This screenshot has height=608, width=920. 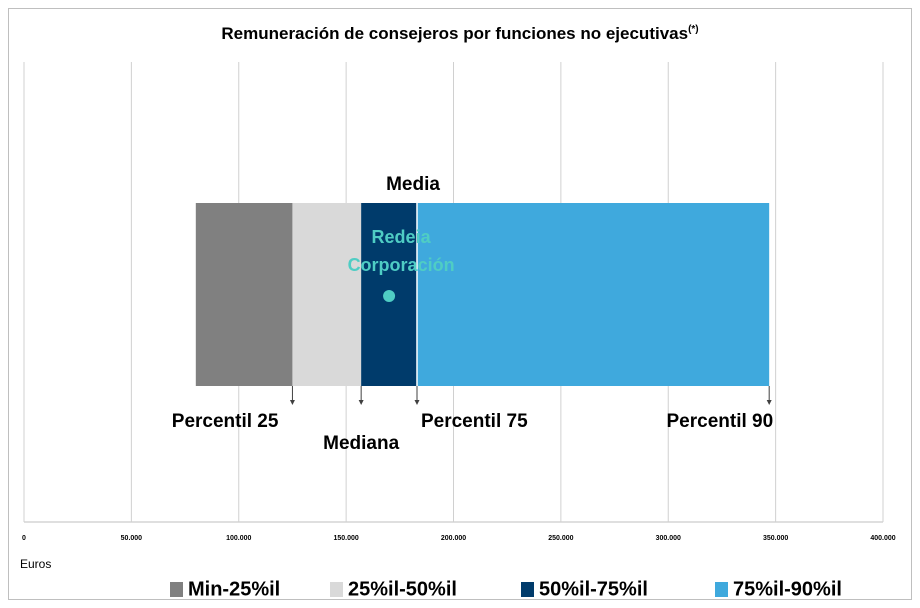 What do you see at coordinates (693, 29) in the screenshot?
I see `title-note: (*)` at bounding box center [693, 29].